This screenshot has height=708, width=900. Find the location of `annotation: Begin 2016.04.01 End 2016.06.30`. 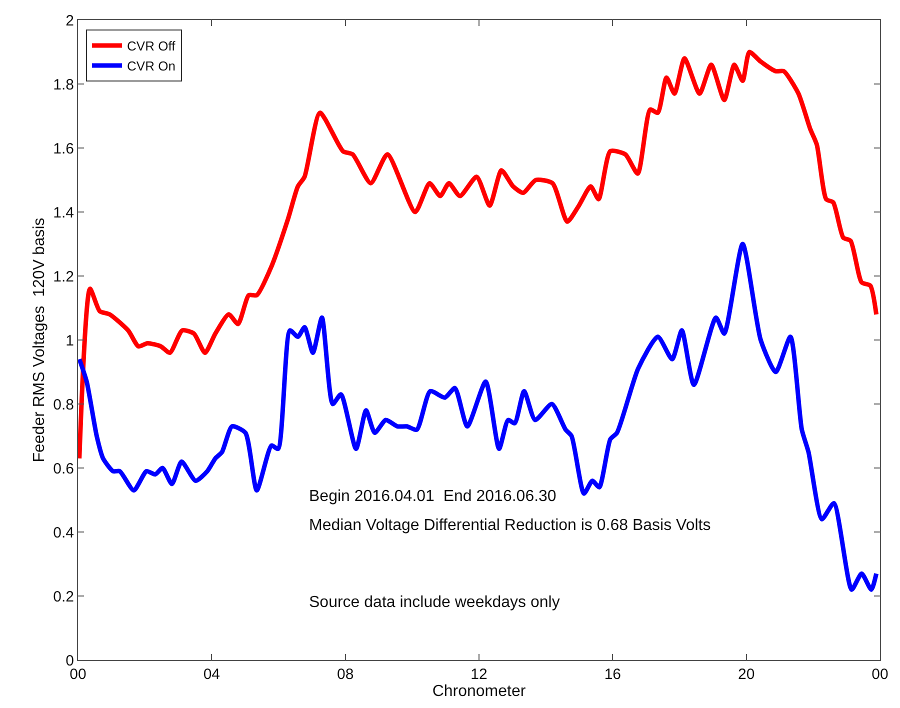

annotation: Begin 2016.04.01 End 2016.06.30 is located at coordinates (432, 496).